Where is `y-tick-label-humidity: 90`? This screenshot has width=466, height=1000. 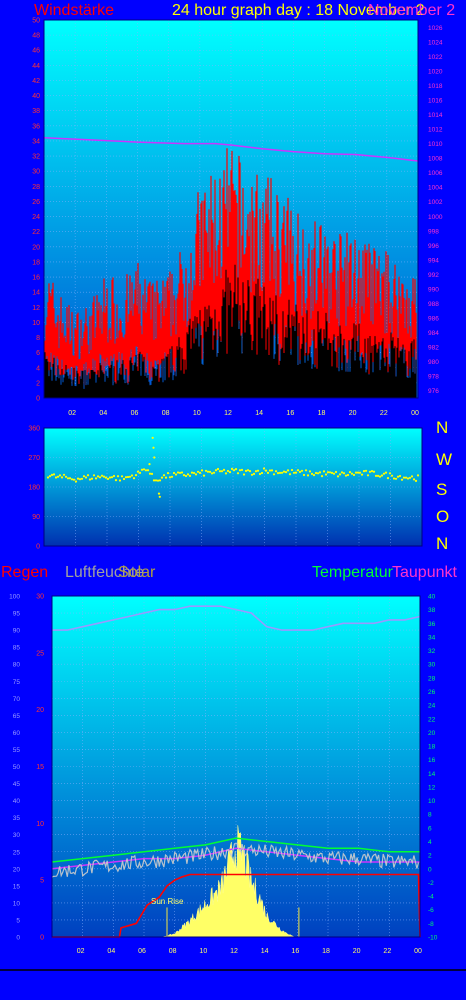 y-tick-label-humidity: 90 is located at coordinates (17, 631).